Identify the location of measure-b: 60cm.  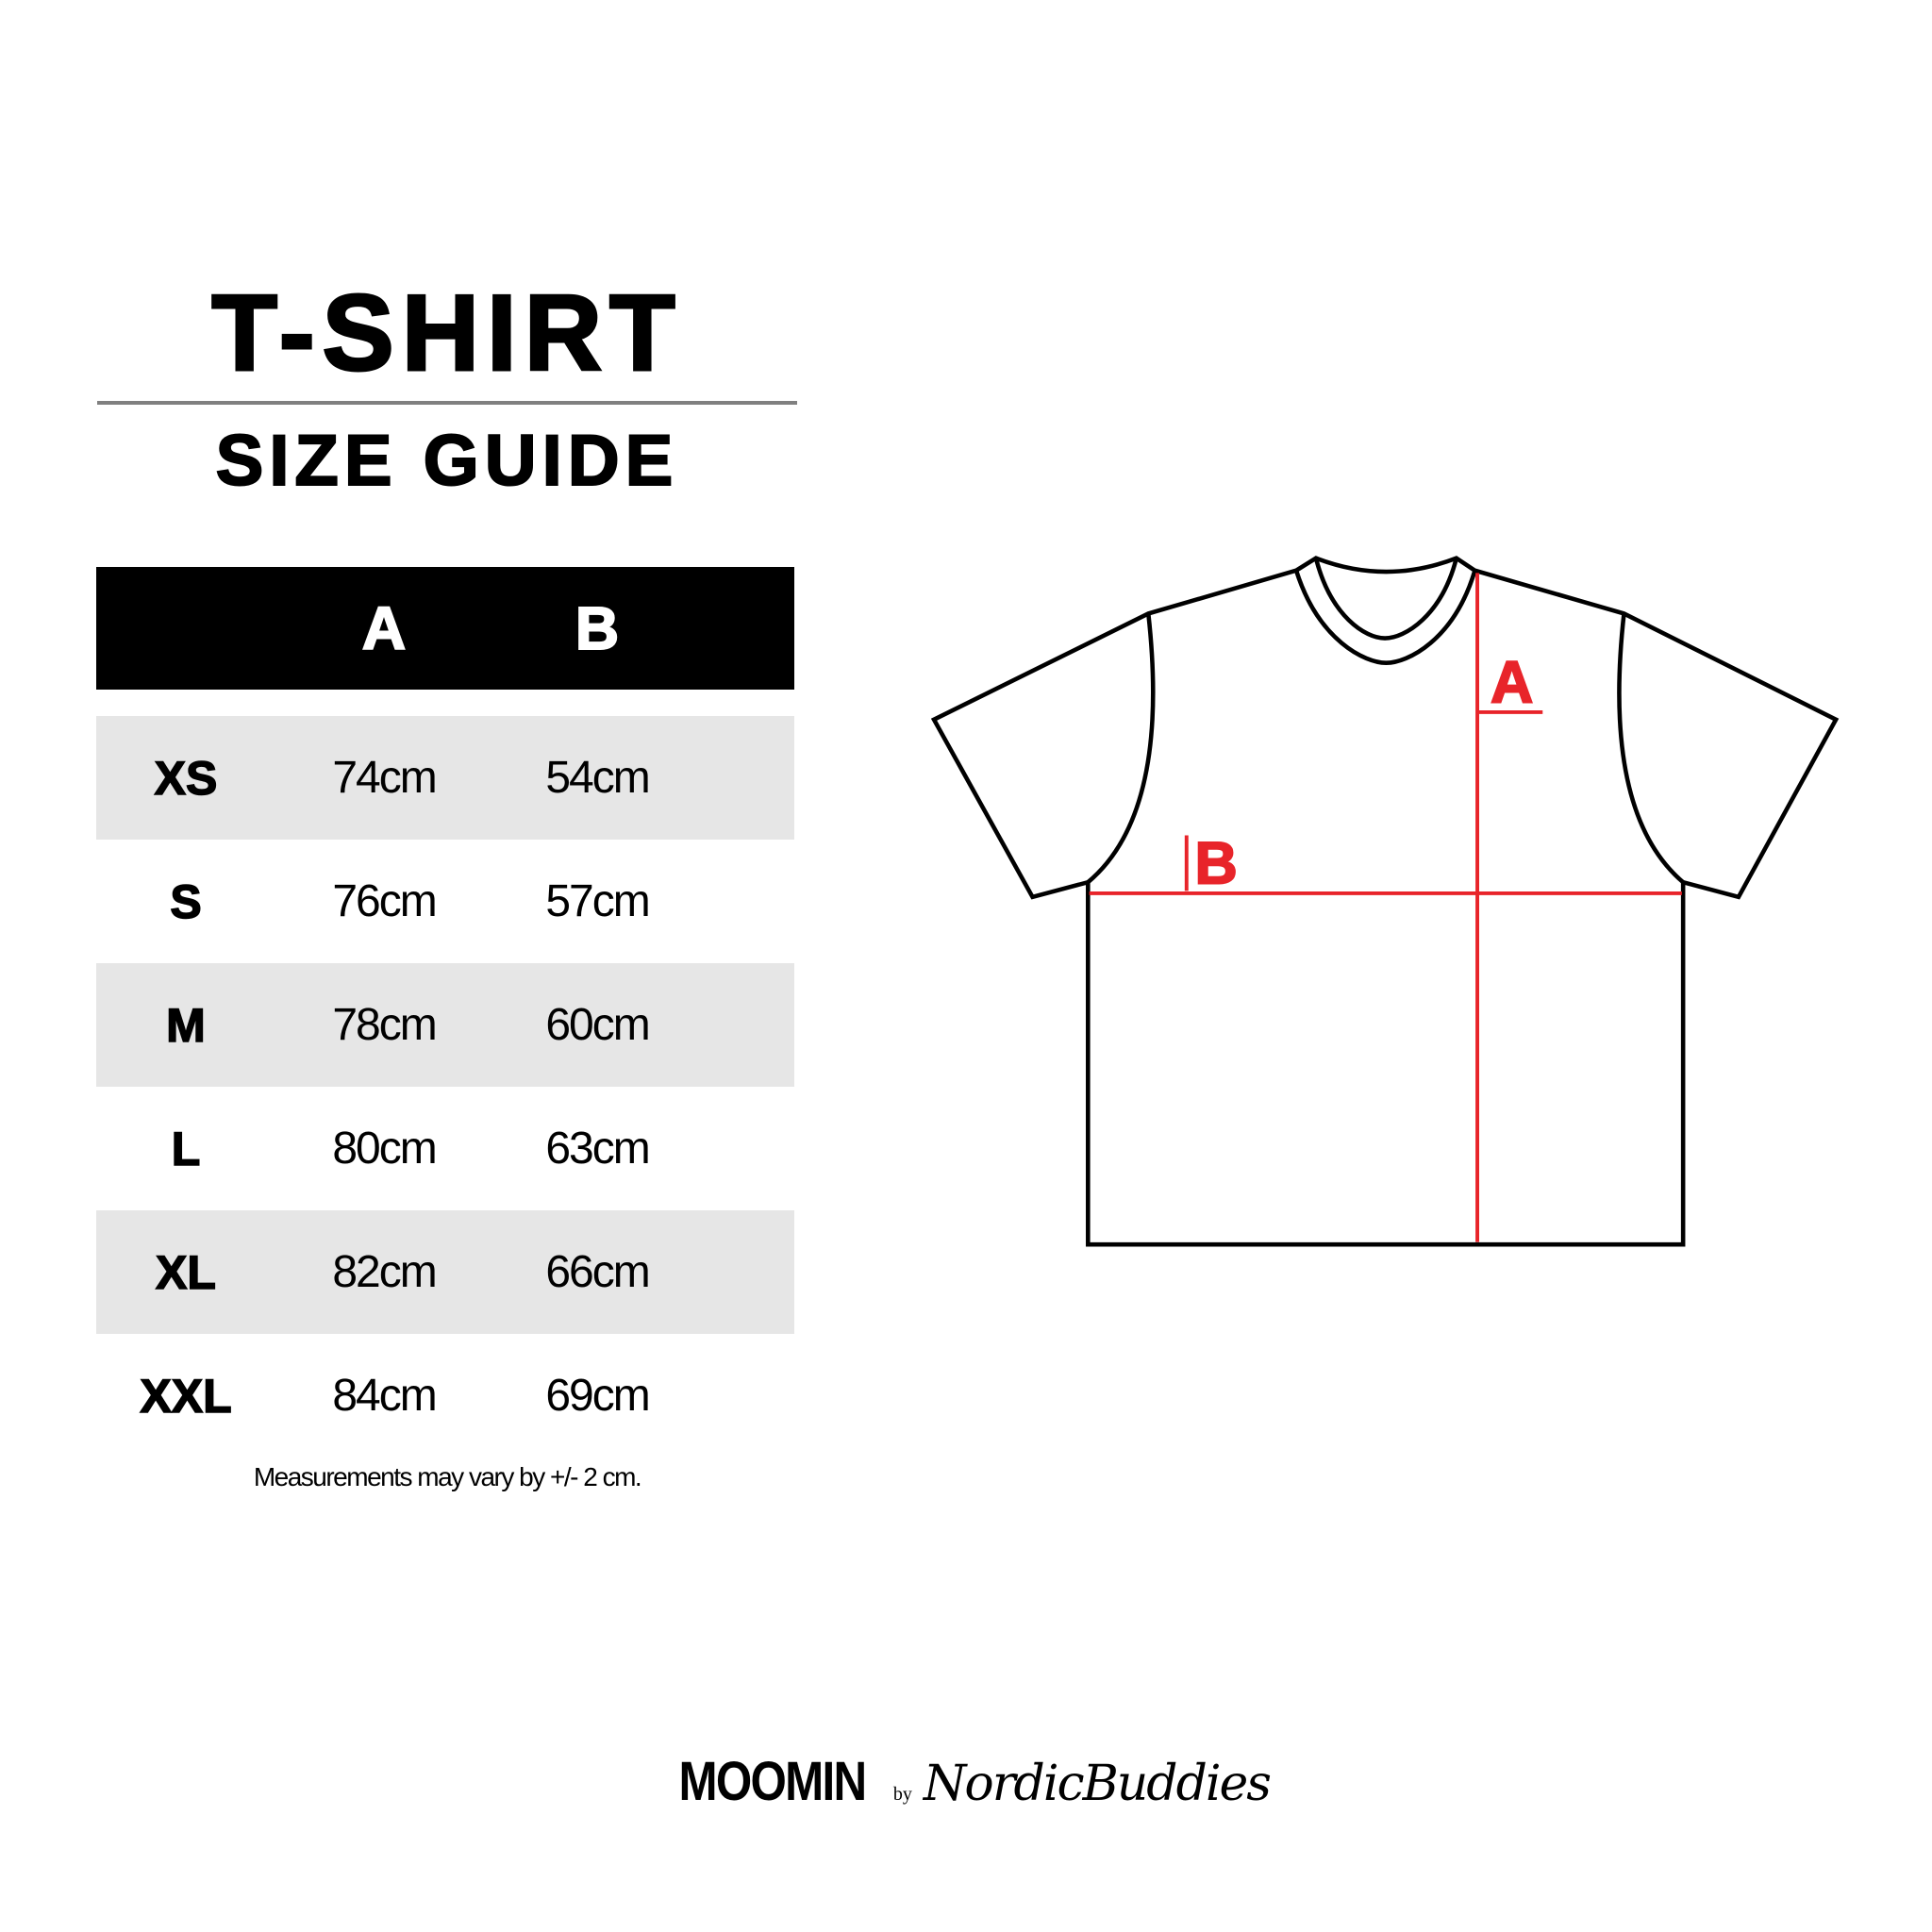
(598, 1025).